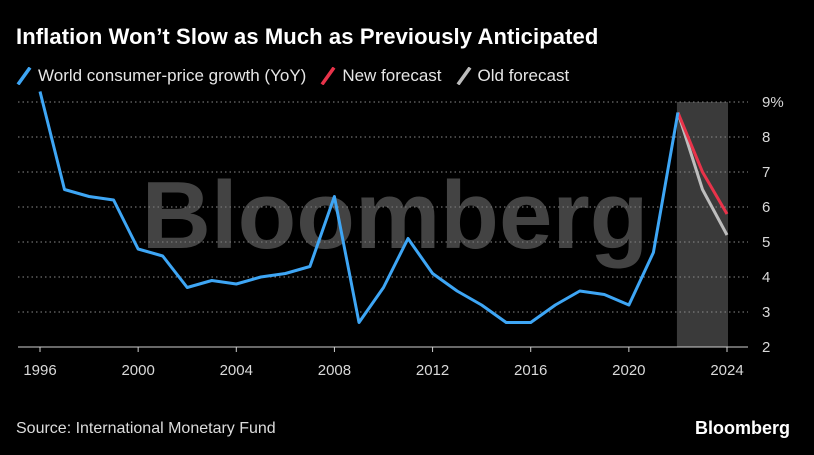 The height and width of the screenshot is (455, 814). I want to click on series-line-new-forecast, so click(702, 163).